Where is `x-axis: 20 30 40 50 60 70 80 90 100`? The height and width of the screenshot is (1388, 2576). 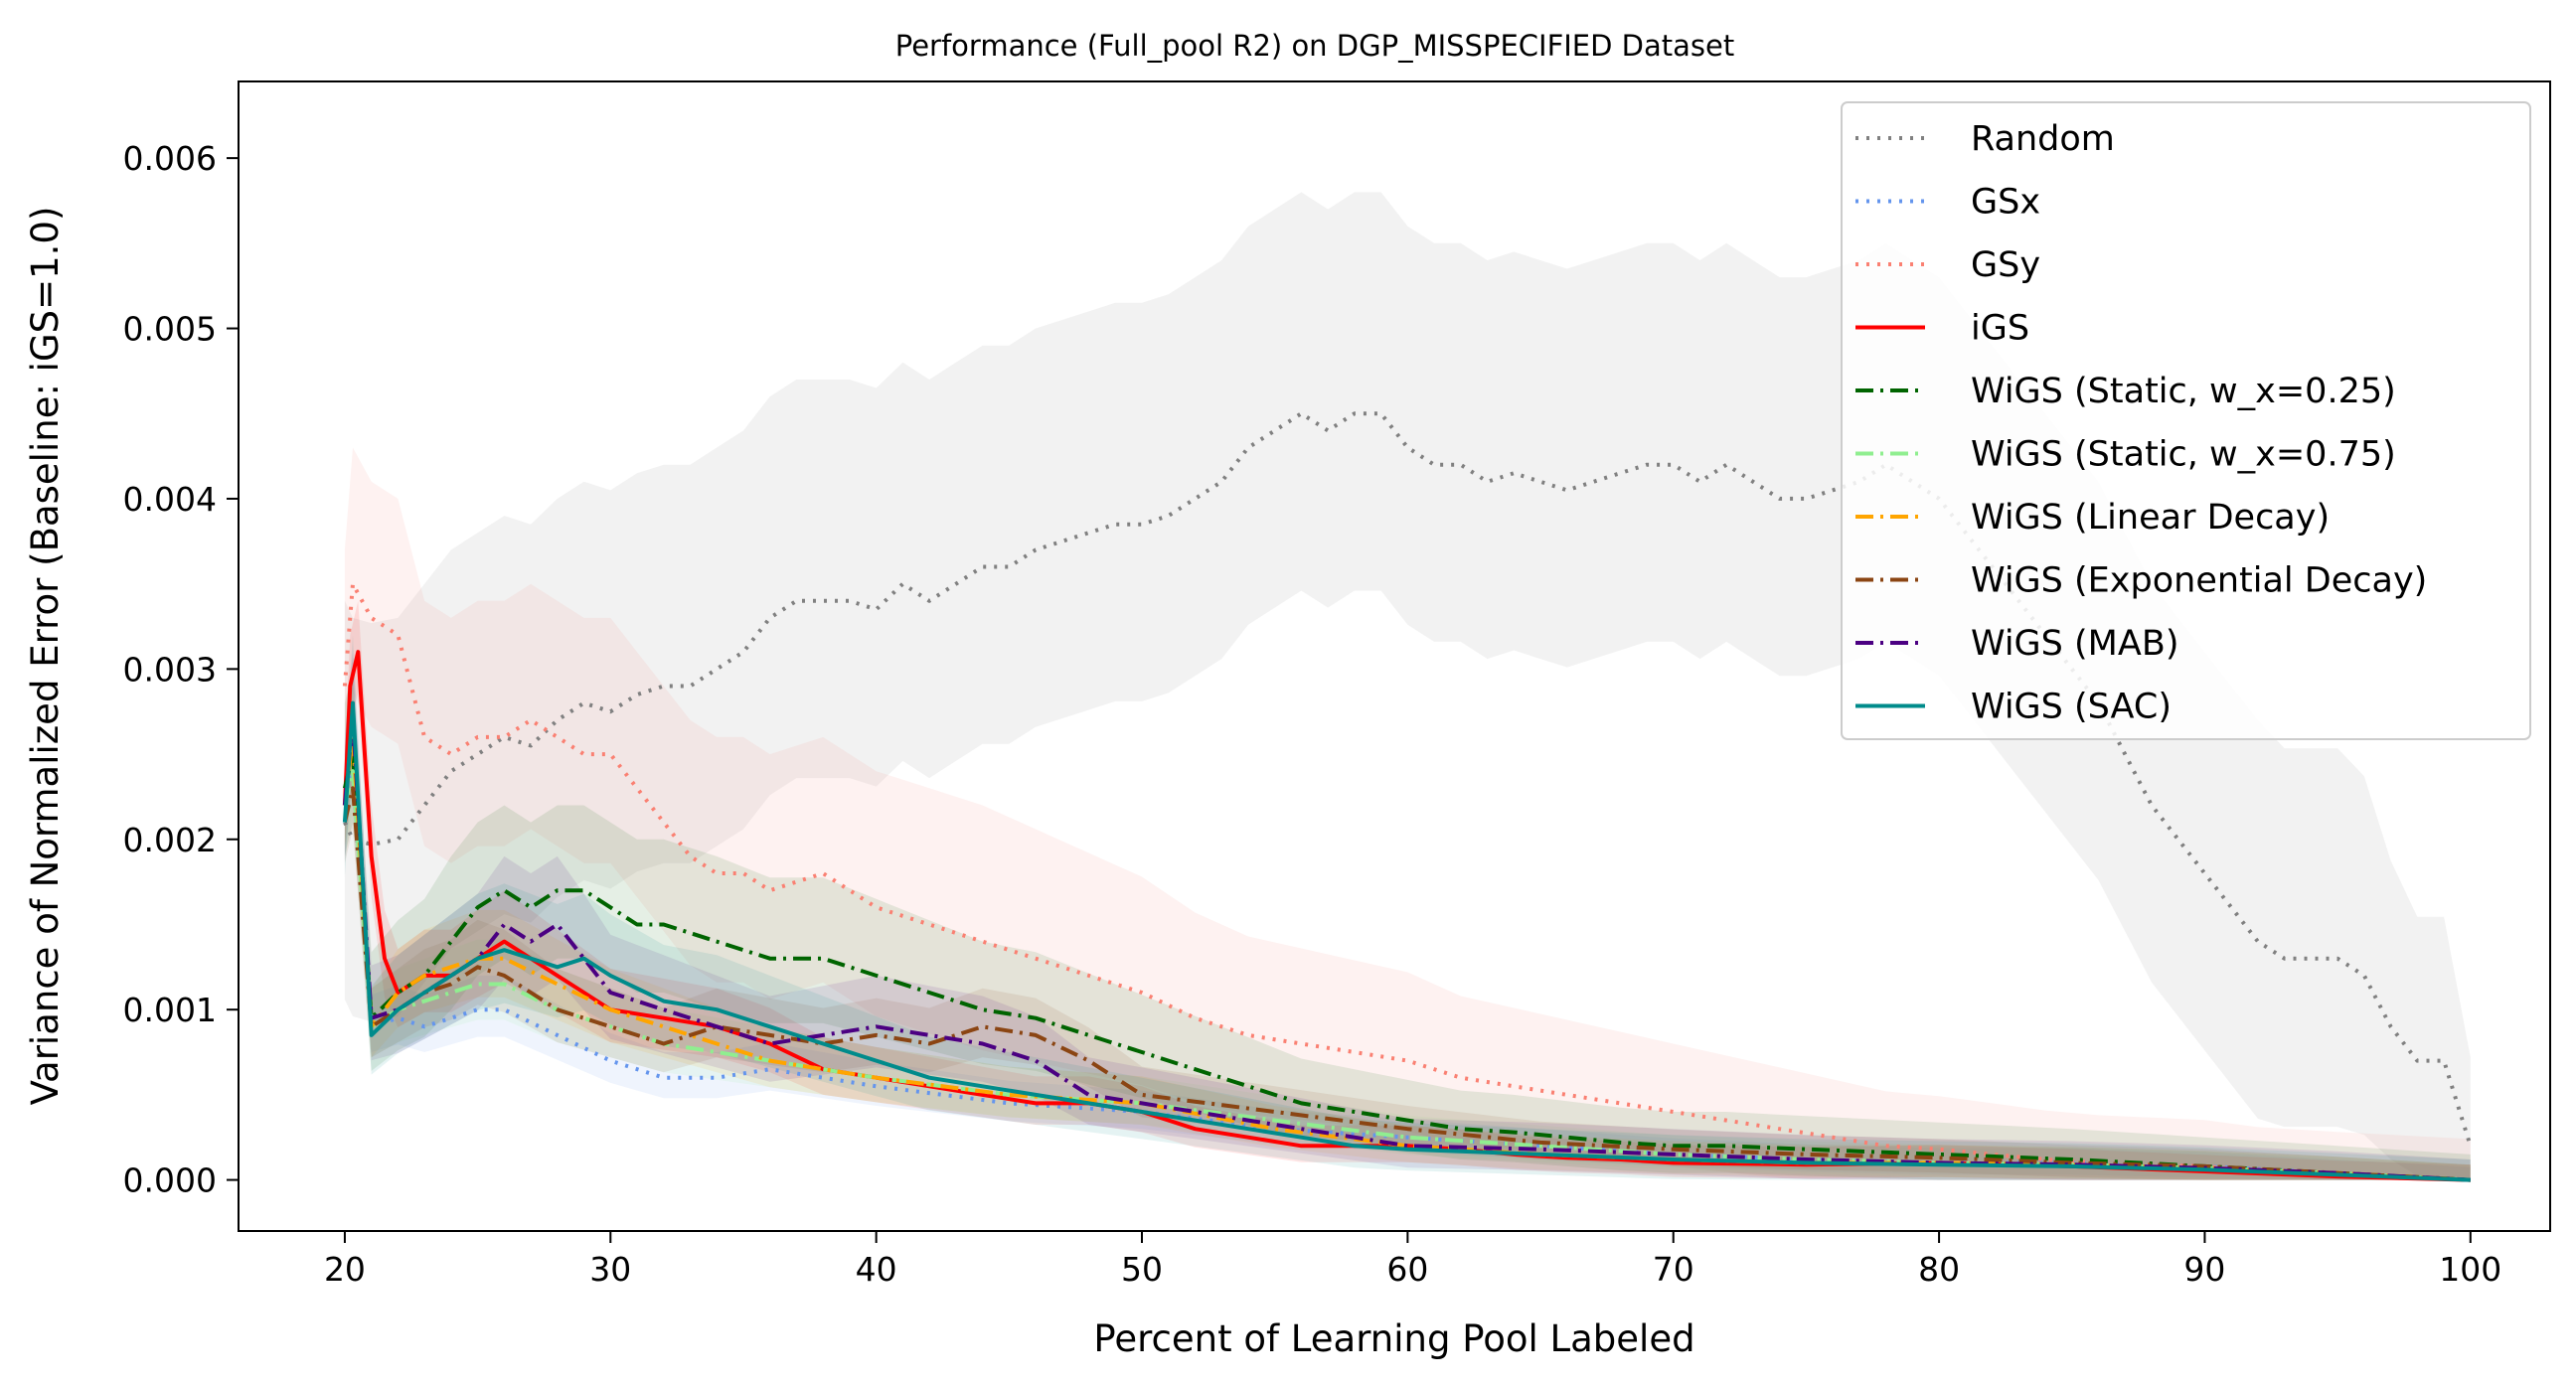 x-axis: 20 30 40 50 60 70 80 90 100 is located at coordinates (1412, 1260).